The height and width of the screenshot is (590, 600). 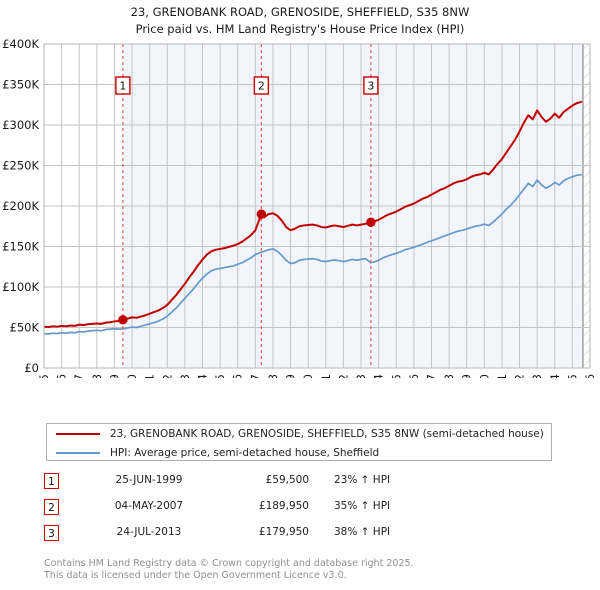 I want to click on x-tick-label: 2016, so click(x=414, y=376).